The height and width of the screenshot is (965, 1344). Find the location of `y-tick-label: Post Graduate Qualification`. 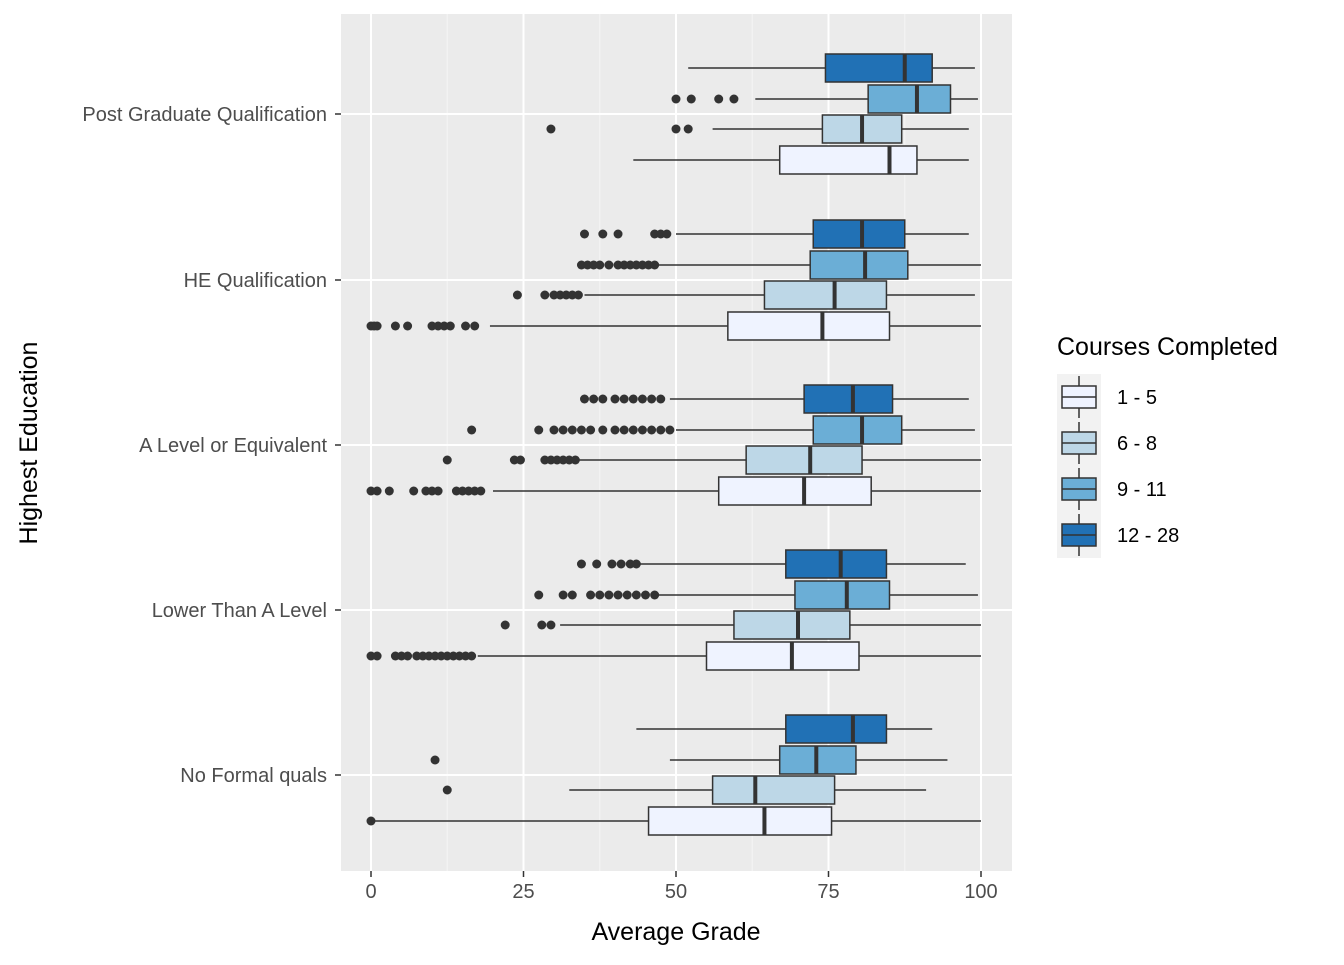

y-tick-label: Post Graduate Qualification is located at coordinates (204, 115).